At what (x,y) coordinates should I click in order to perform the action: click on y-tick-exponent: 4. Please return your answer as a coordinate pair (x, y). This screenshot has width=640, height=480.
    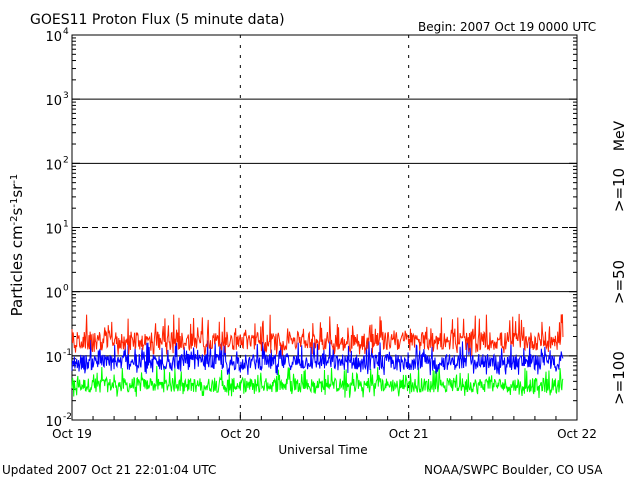
    Looking at the image, I should click on (66, 32).